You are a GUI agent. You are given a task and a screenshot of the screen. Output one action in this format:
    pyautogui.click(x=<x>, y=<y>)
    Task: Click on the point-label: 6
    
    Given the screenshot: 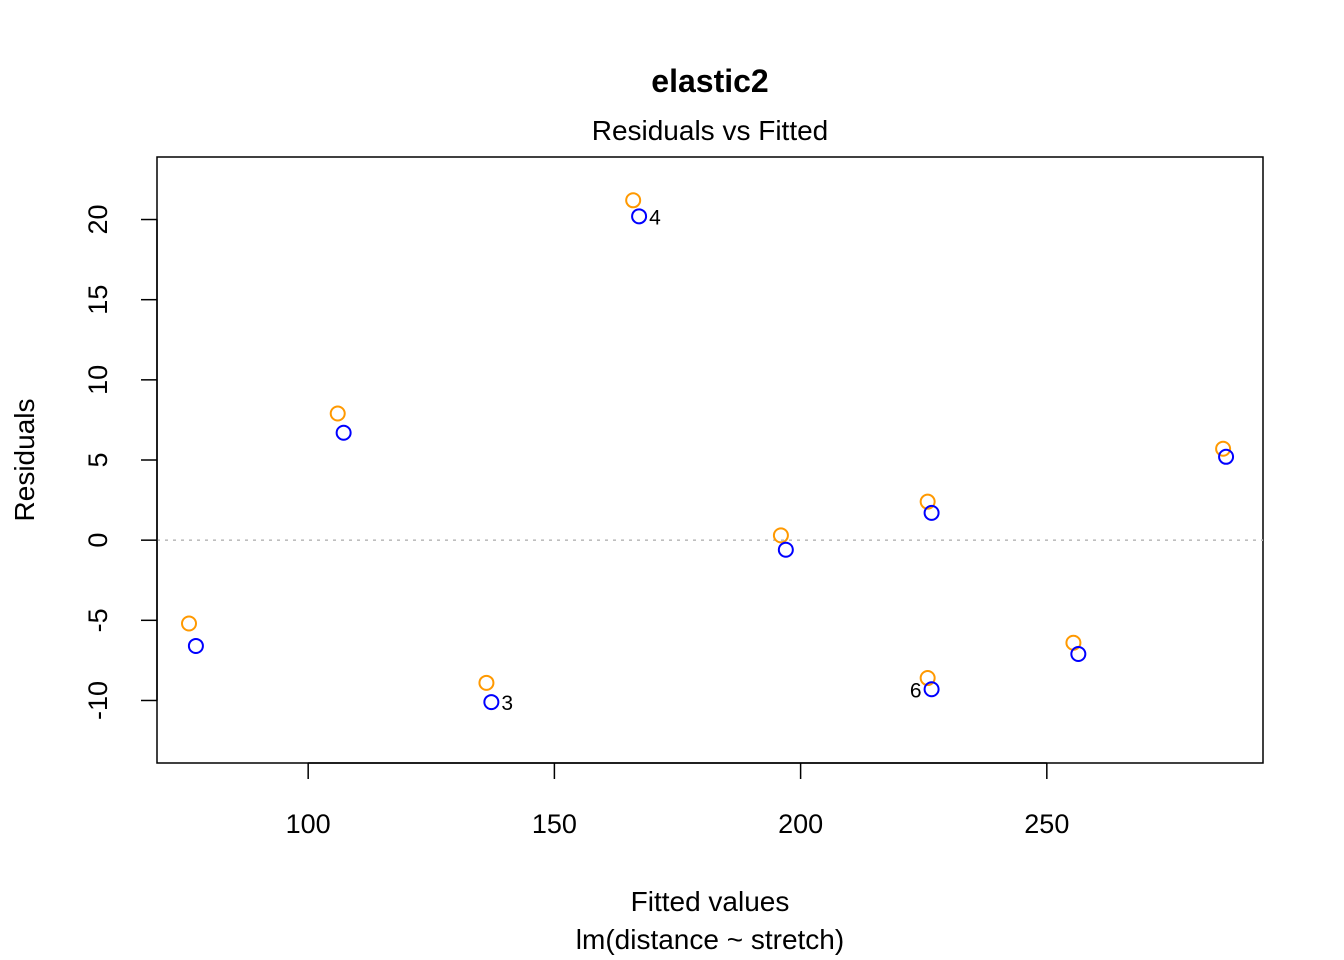 What is the action you would take?
    pyautogui.click(x=916, y=690)
    